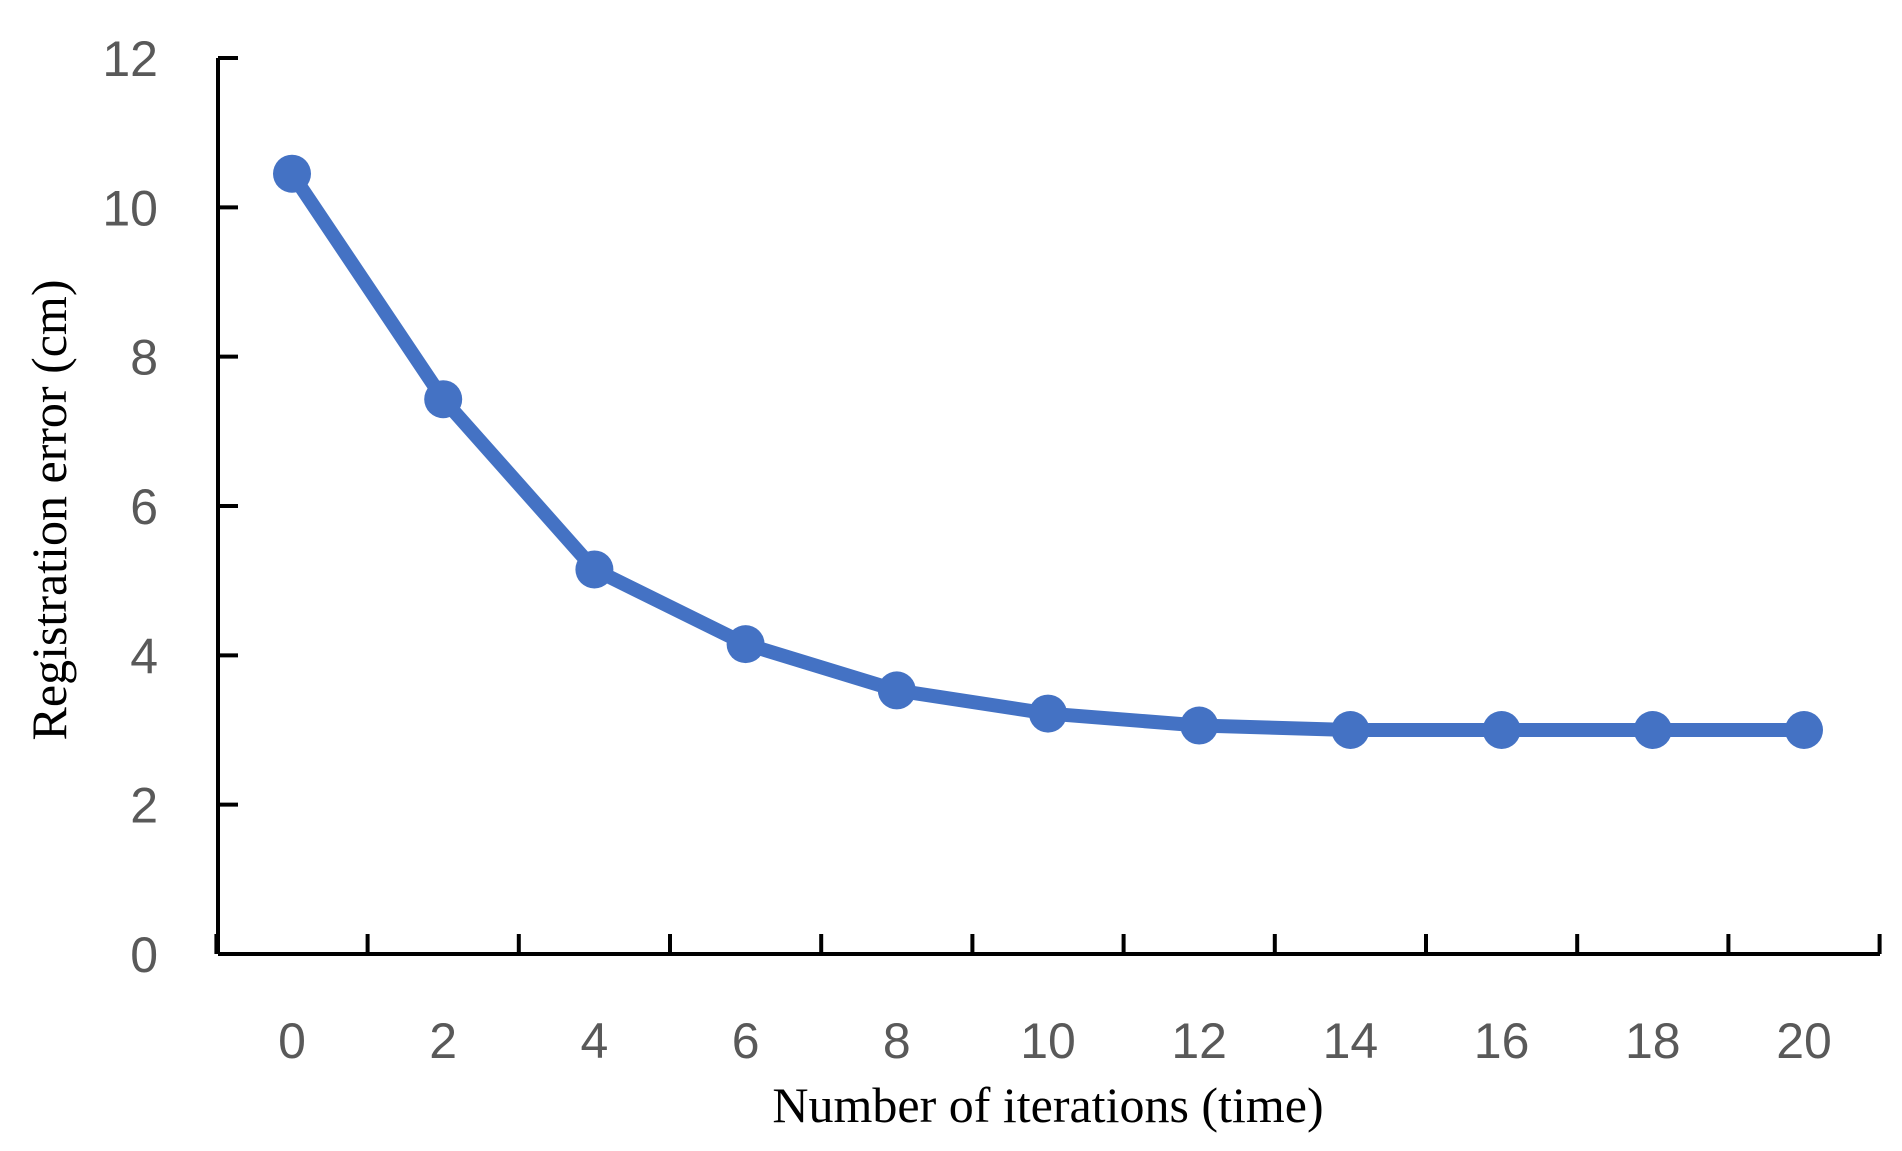  I want to click on y-axis: 0 2 4 6 8 10 12, so click(170, 507).